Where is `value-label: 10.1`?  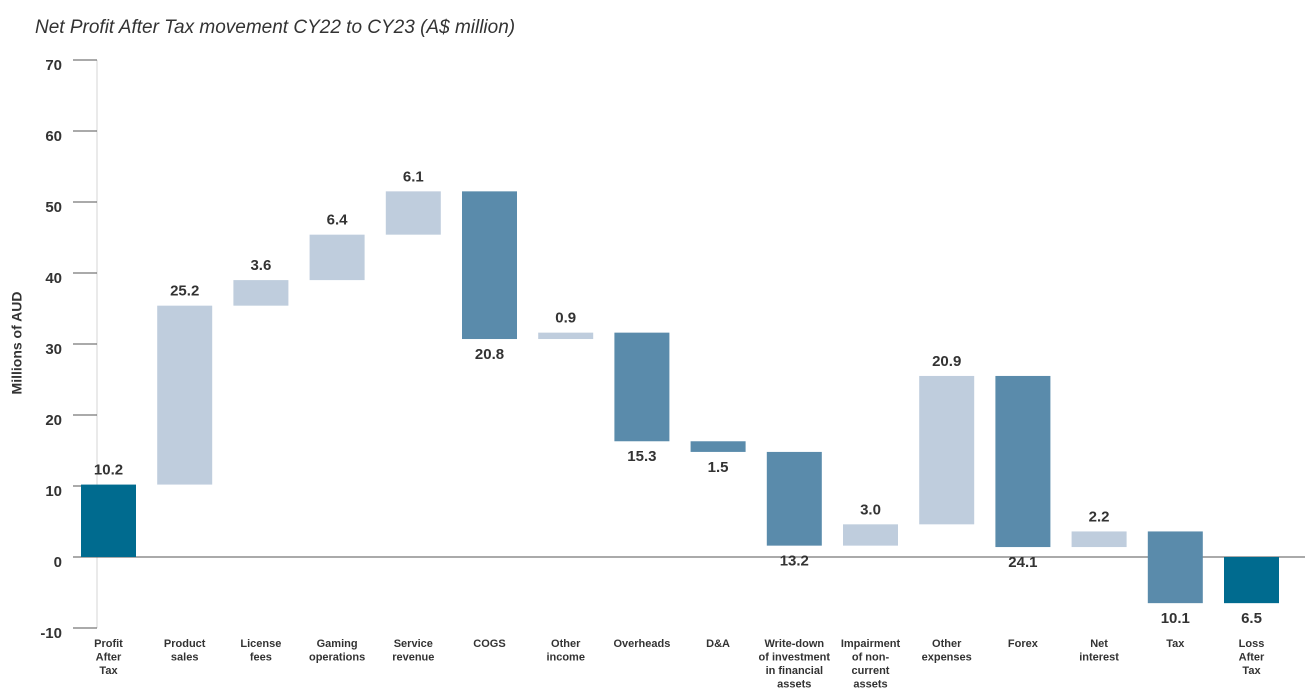
value-label: 10.1 is located at coordinates (1175, 618).